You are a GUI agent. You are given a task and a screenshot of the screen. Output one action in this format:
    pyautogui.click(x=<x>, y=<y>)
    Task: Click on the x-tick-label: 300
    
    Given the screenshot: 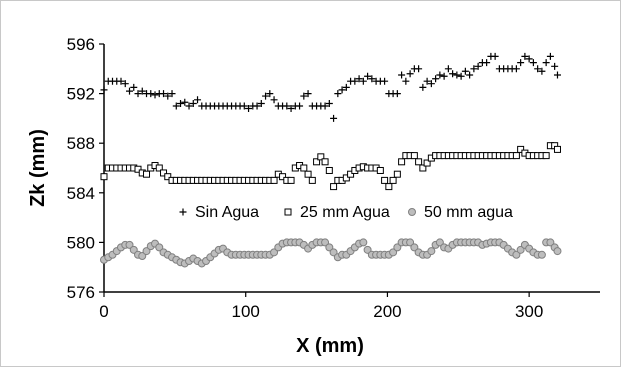 What is the action you would take?
    pyautogui.click(x=529, y=311)
    